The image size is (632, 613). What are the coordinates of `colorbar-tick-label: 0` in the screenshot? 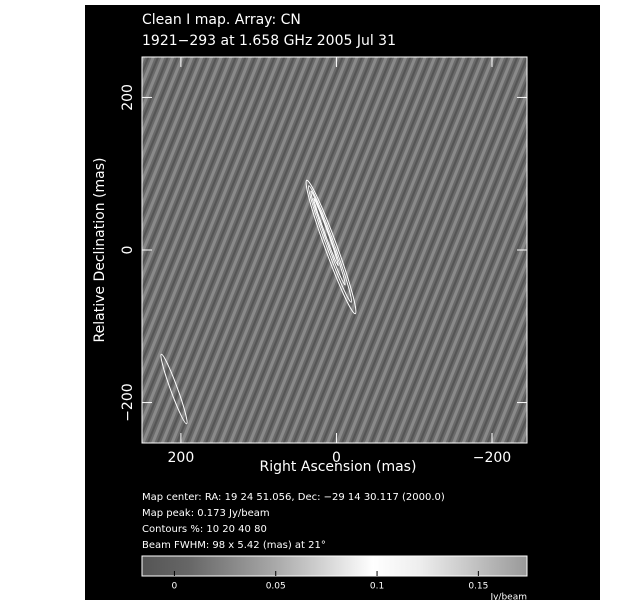 It's located at (175, 587).